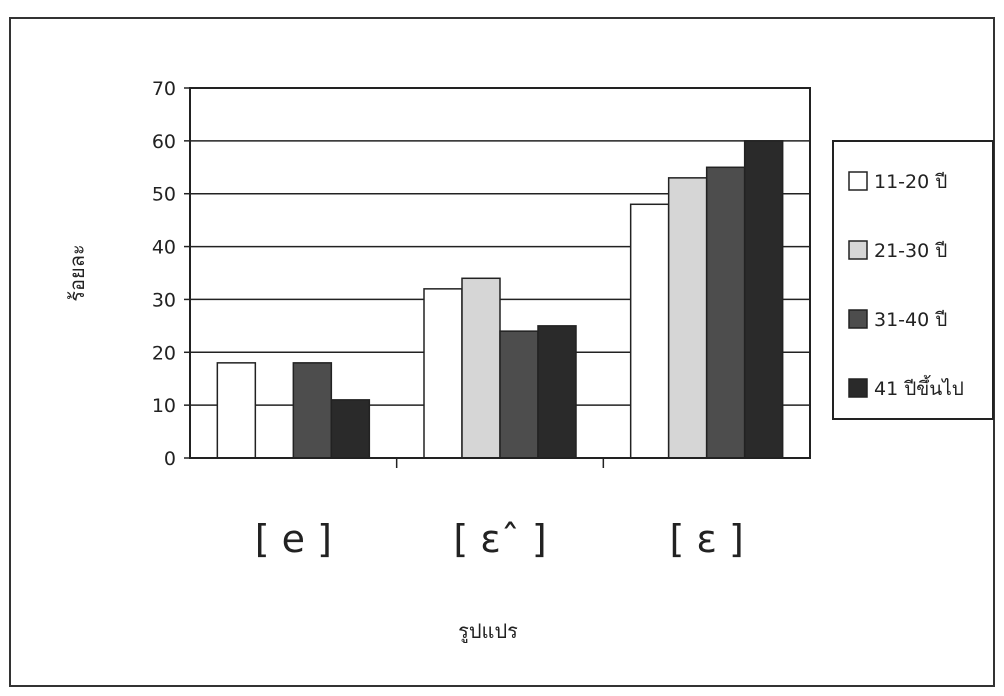  What do you see at coordinates (910, 251) in the screenshot?
I see `legend-label: 21-30 ปี` at bounding box center [910, 251].